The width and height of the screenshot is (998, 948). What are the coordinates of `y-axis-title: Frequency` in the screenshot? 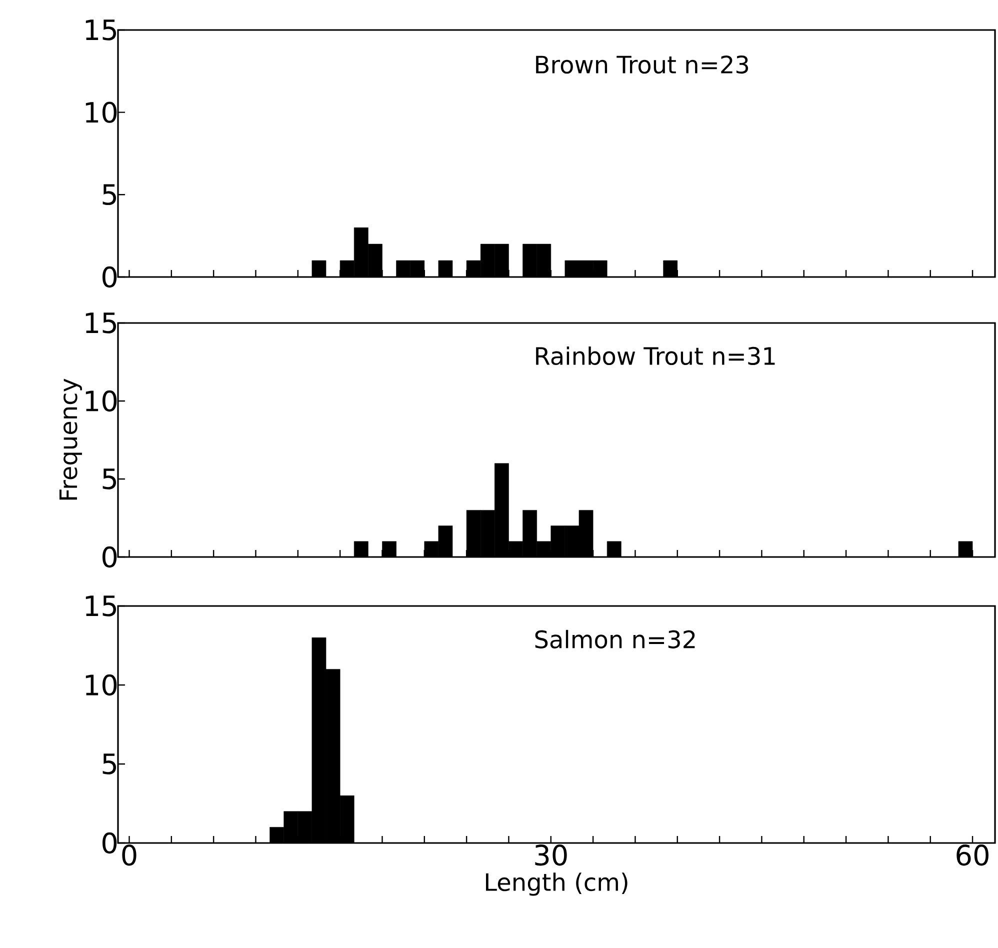 It's located at (70, 439).